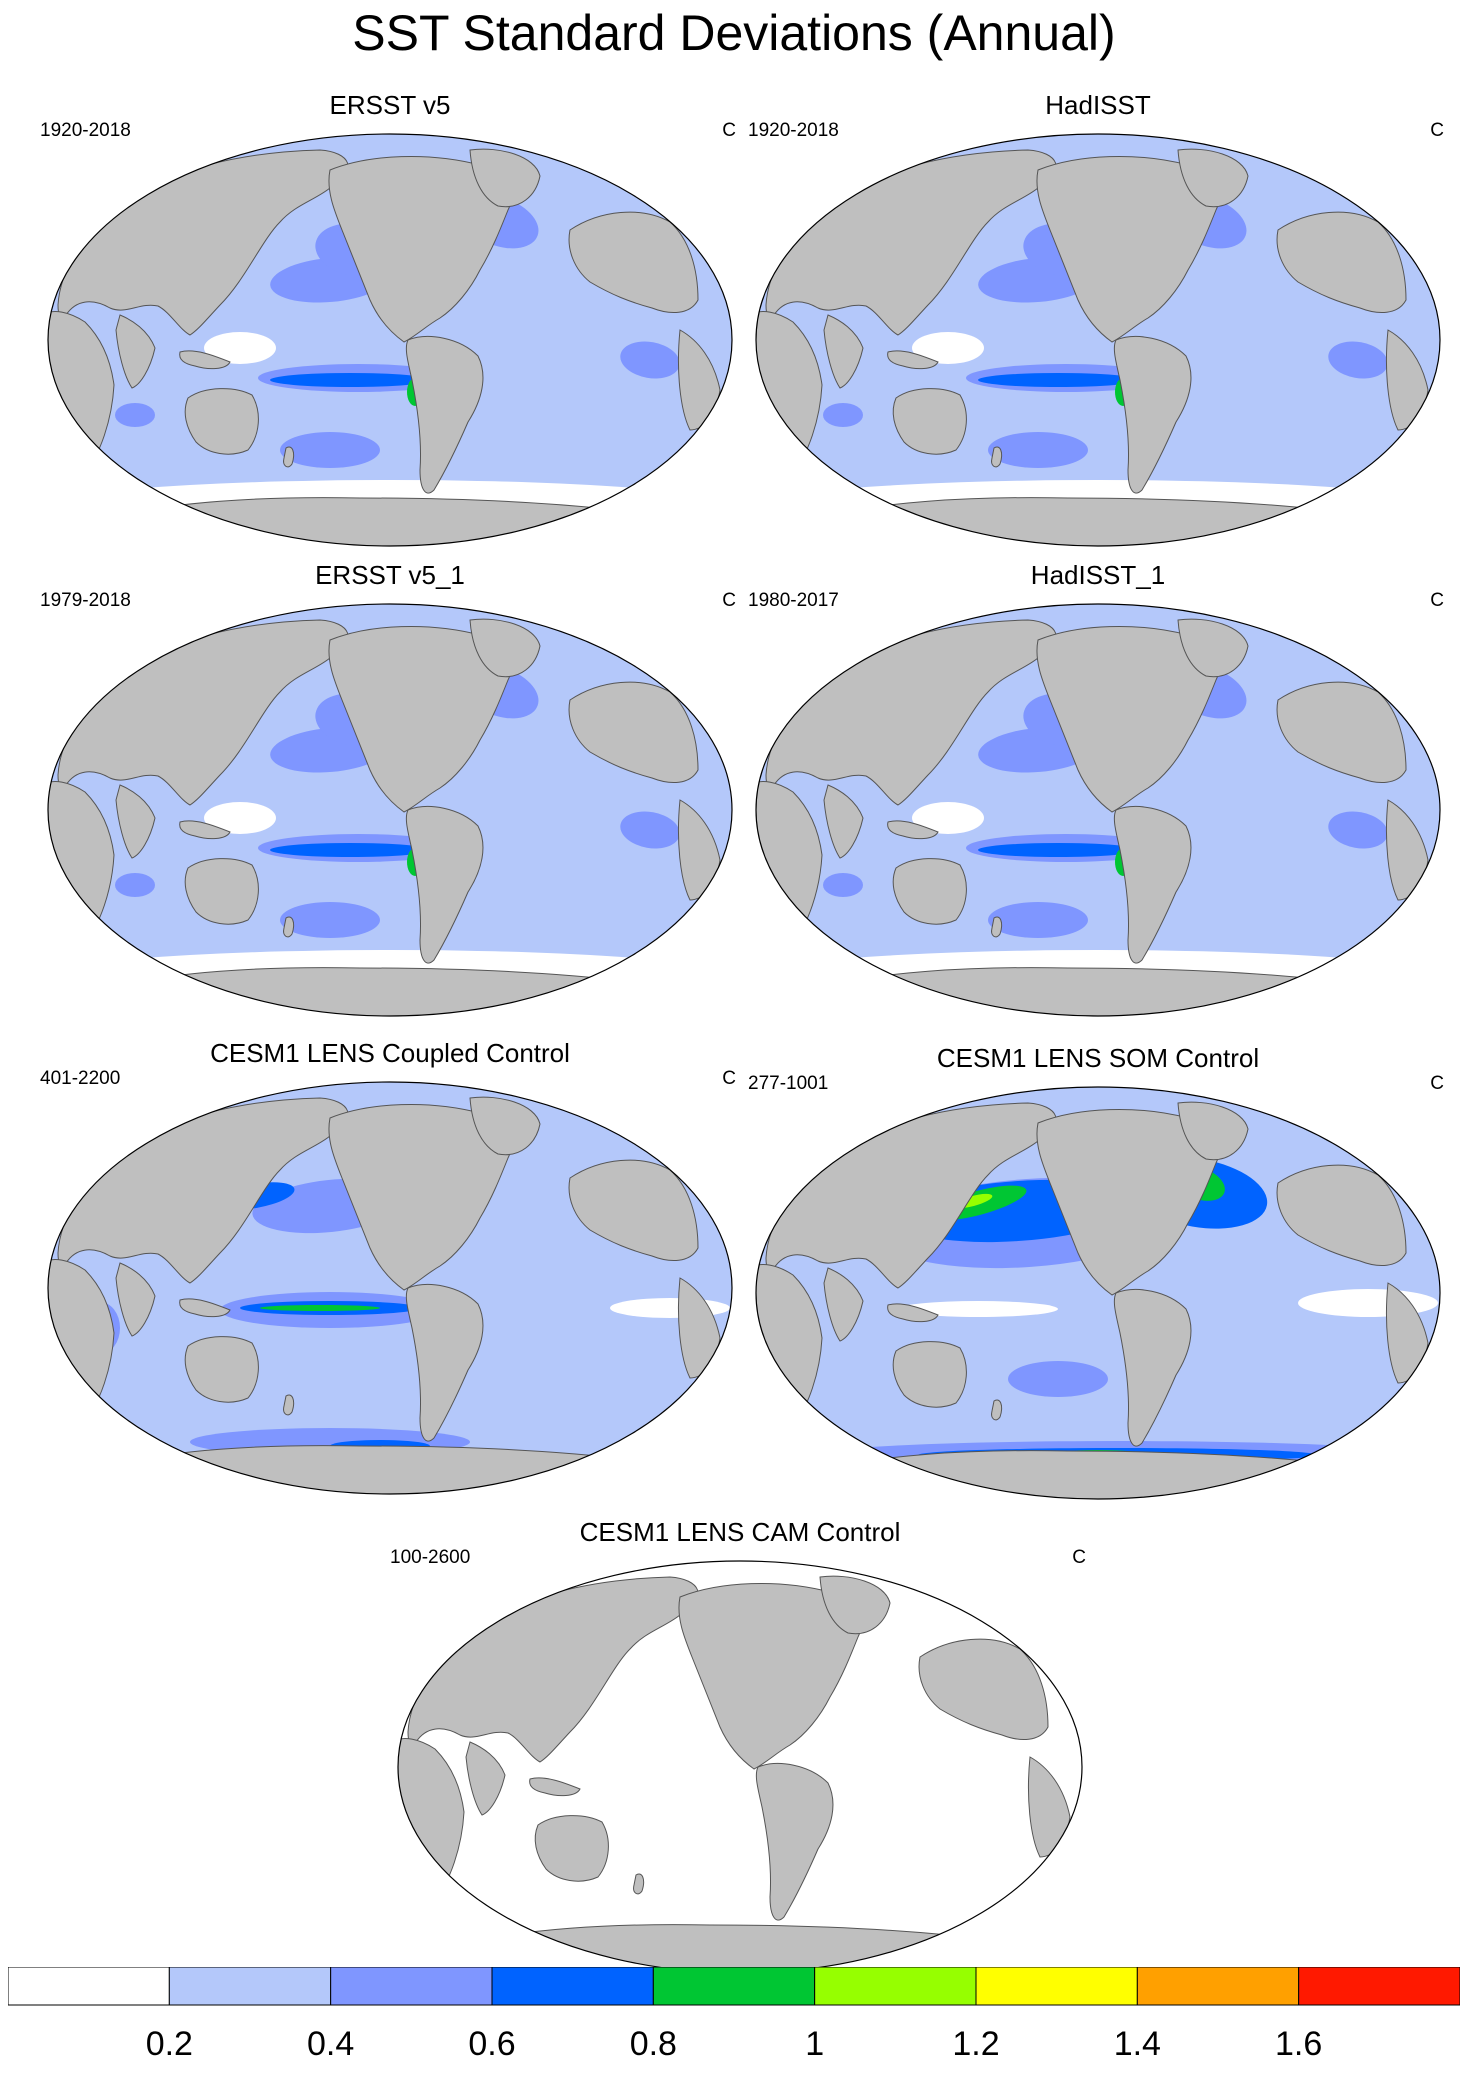 Image resolution: width=1468 pixels, height=2082 pixels. What do you see at coordinates (390, 105) in the screenshot?
I see `panel-title: ERSST v5` at bounding box center [390, 105].